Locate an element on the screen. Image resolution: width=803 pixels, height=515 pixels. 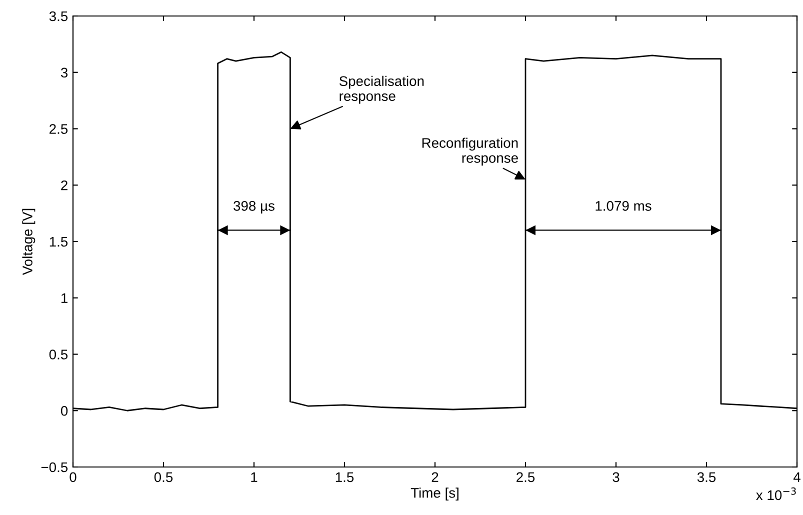
annotation: 398 µs is located at coordinates (254, 207).